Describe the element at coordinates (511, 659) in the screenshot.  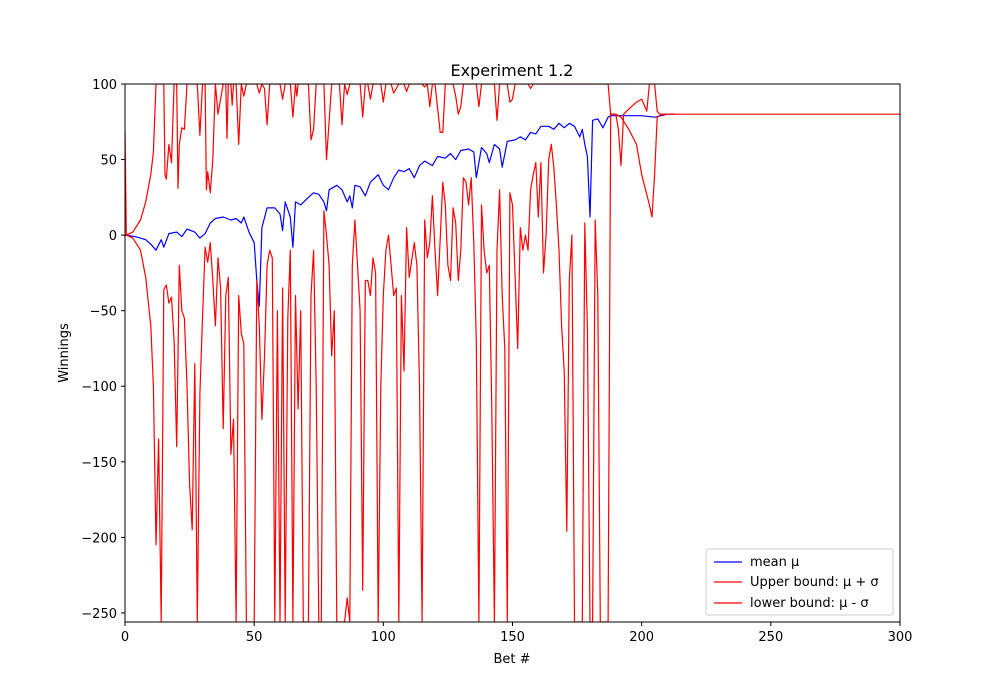
I see `x-axis-label: Bet #` at that location.